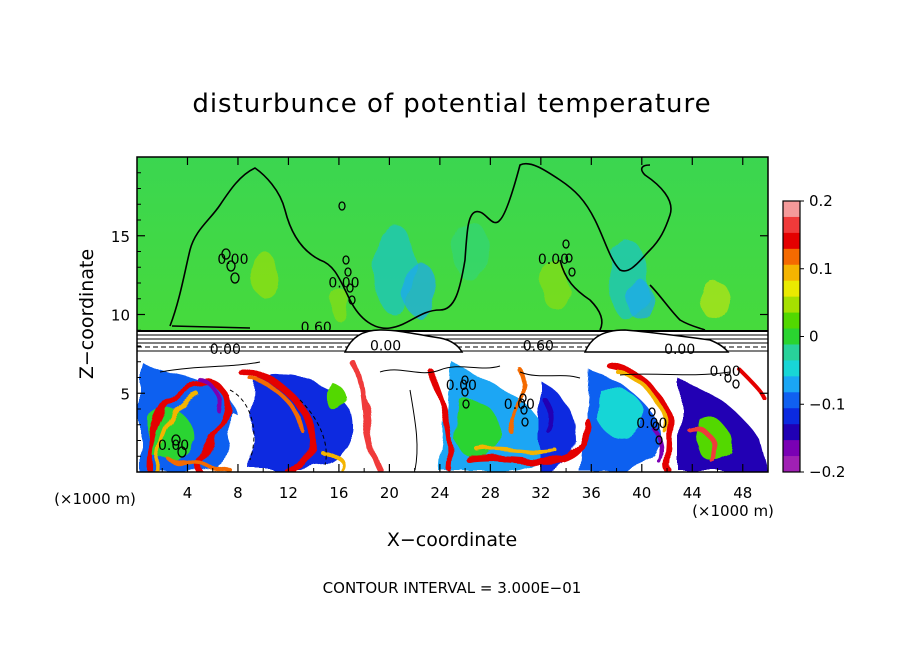 The height and width of the screenshot is (654, 904). I want to click on x-tick-label: 28, so click(490, 493).